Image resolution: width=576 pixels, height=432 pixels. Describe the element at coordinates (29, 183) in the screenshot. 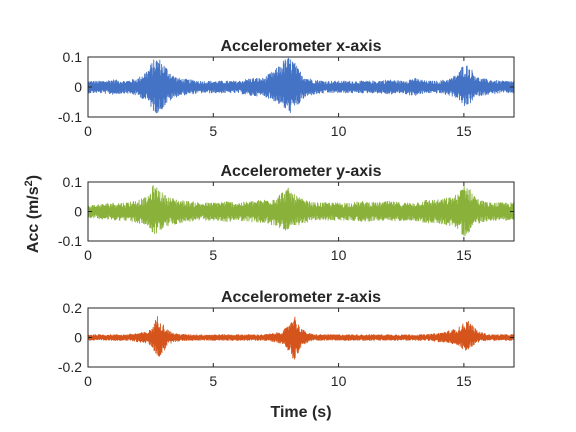

I see `ylabel-superscript: 2` at that location.